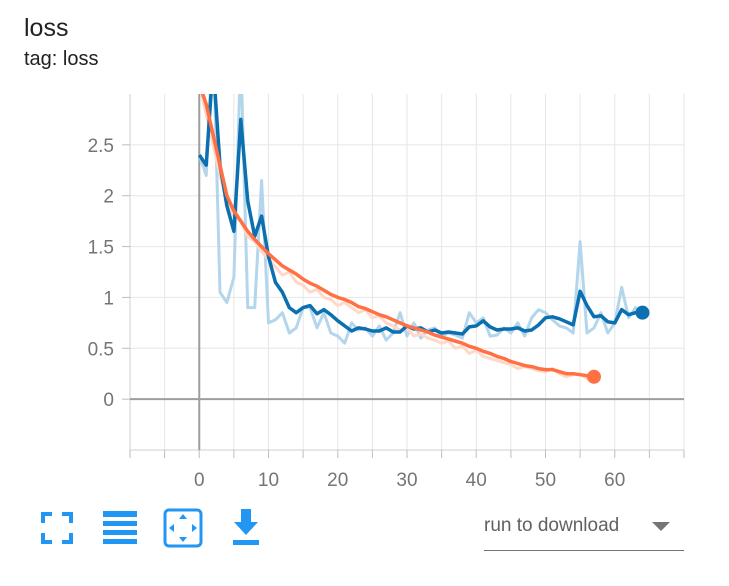 The width and height of the screenshot is (729, 586). Describe the element at coordinates (199, 480) in the screenshot. I see `x-tick-label: 0` at that location.